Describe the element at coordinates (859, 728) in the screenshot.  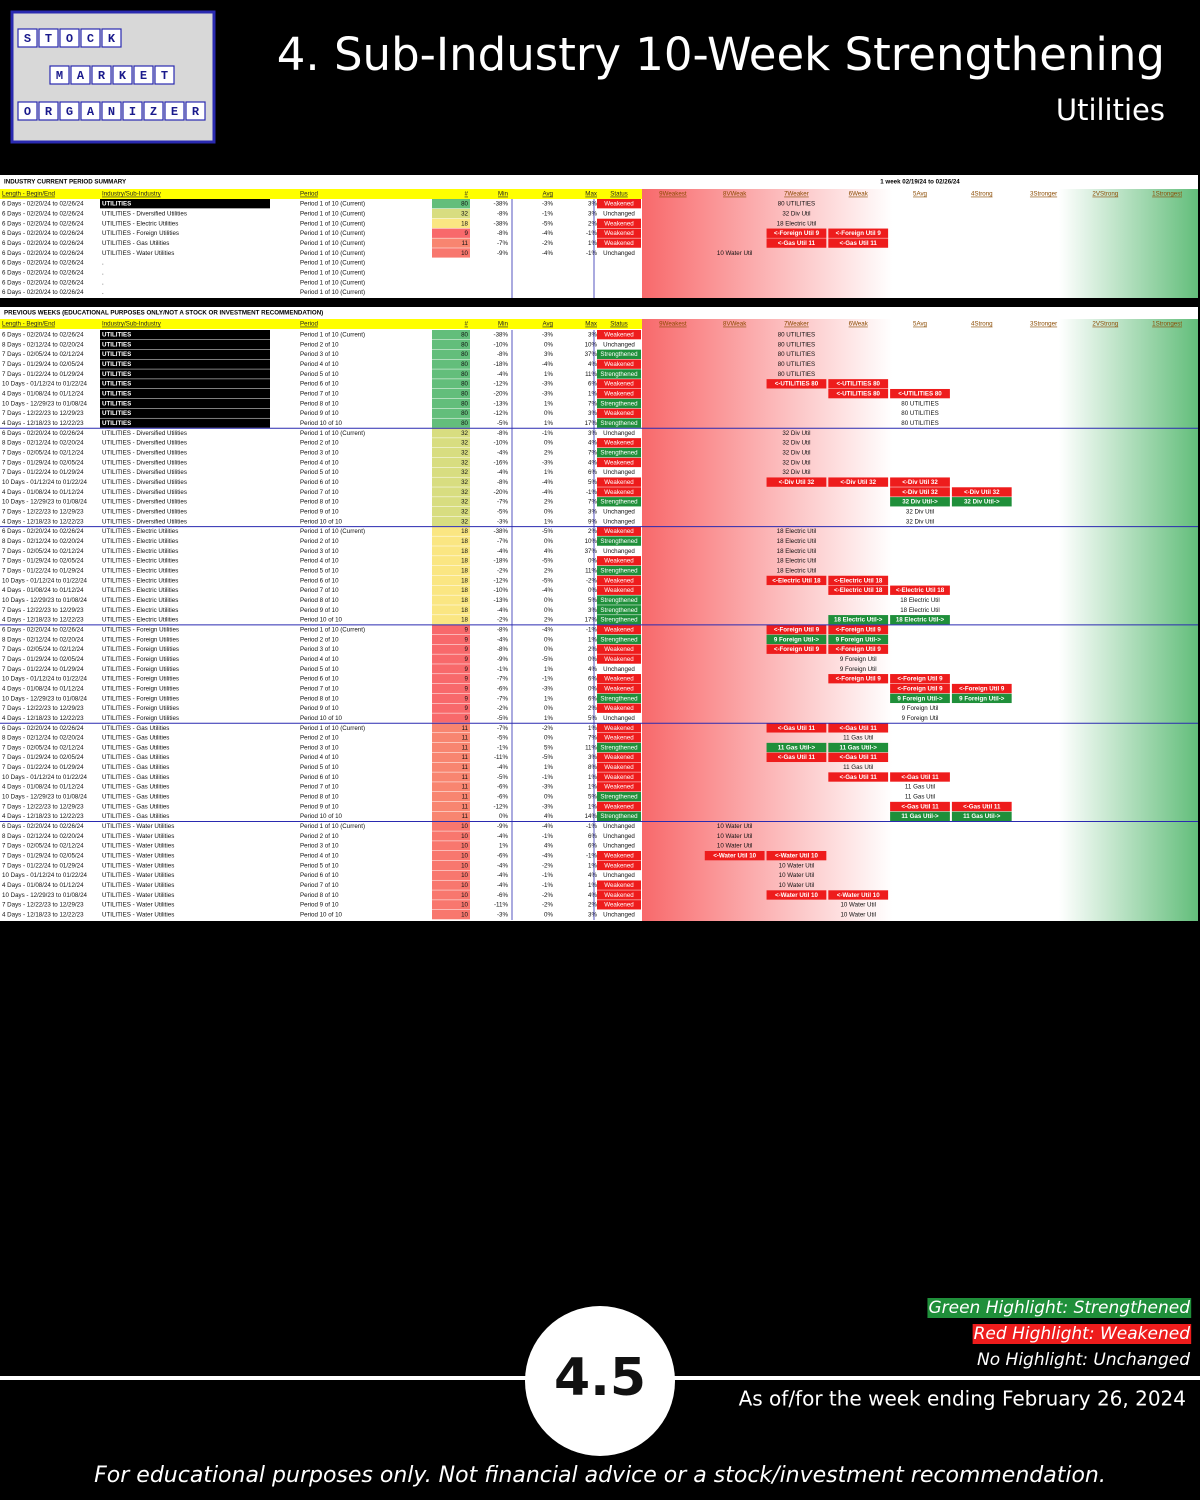
I see `strength-cell: <-Gas Util 11` at that location.